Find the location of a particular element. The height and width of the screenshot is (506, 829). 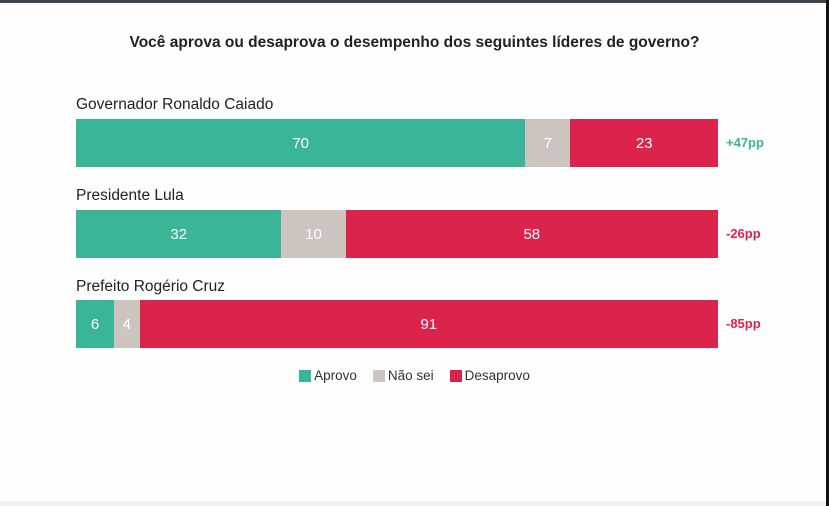

data-label: 32 is located at coordinates (179, 234).